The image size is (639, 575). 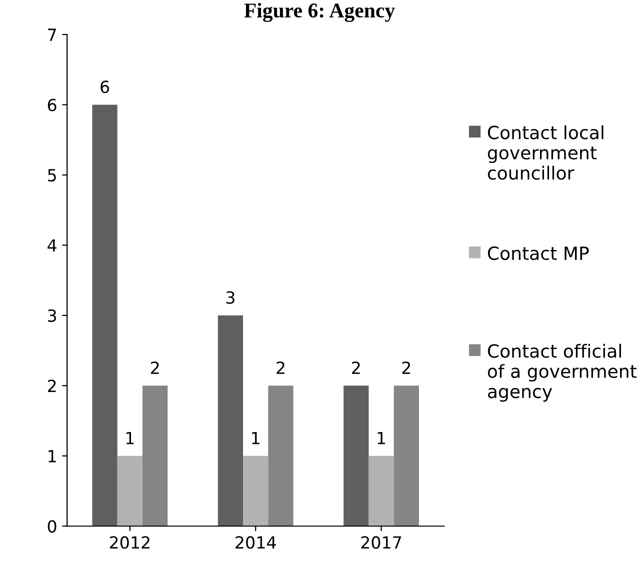 I want to click on legend-label: Contact official of a government agency, so click(x=562, y=373).